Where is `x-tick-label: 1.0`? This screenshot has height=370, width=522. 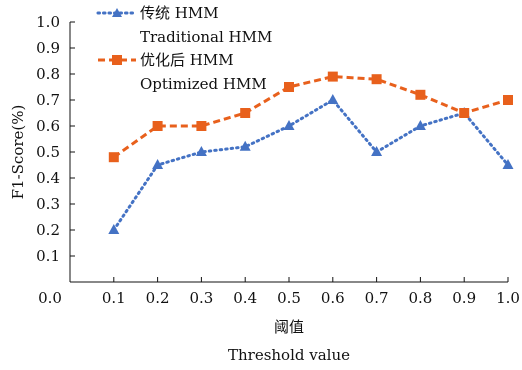
x-tick-label: 1.0 is located at coordinates (508, 298).